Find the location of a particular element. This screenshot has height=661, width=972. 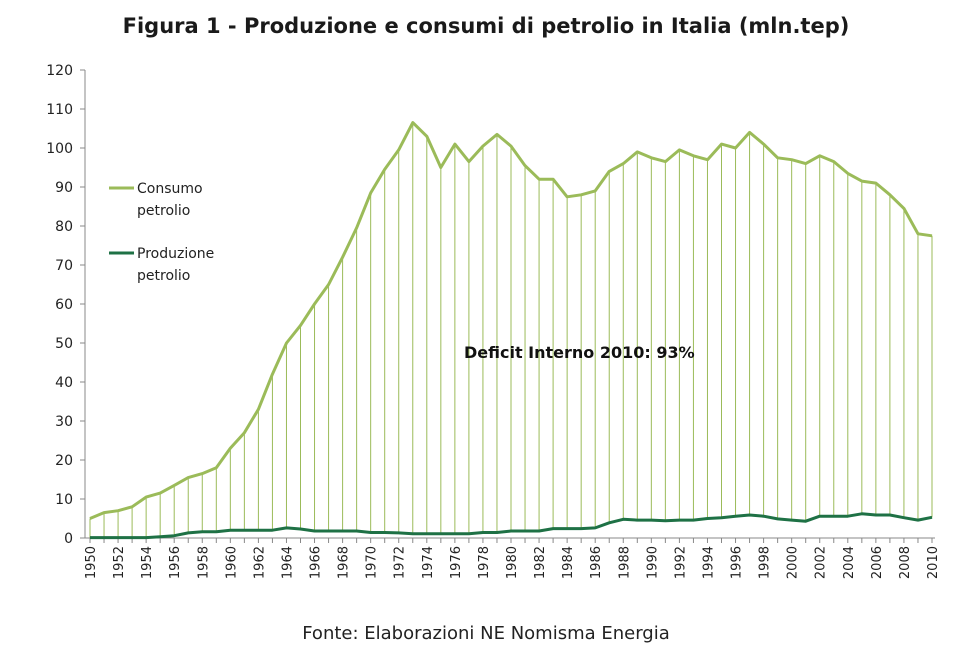

legend-label: Produzione is located at coordinates (175, 254).